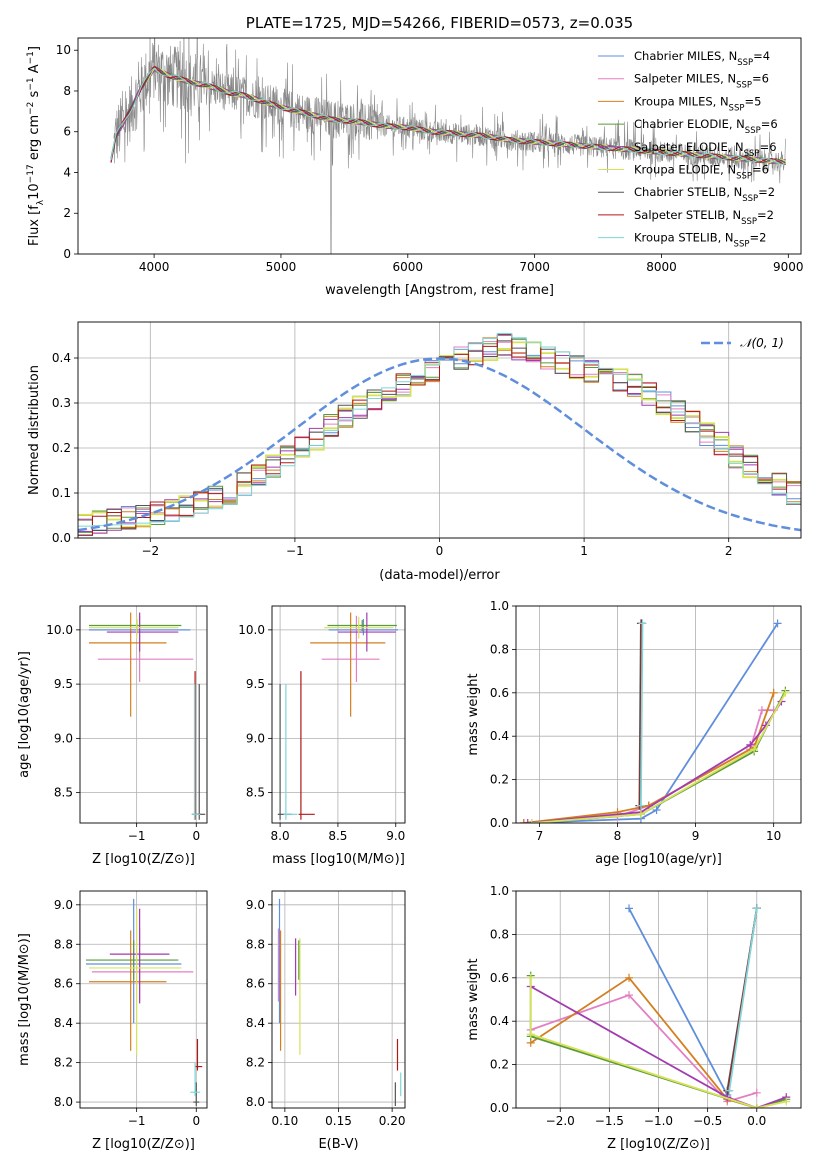  I want to click on legend-label: Chabrier STELIB, NSSP=2, so click(704, 194).